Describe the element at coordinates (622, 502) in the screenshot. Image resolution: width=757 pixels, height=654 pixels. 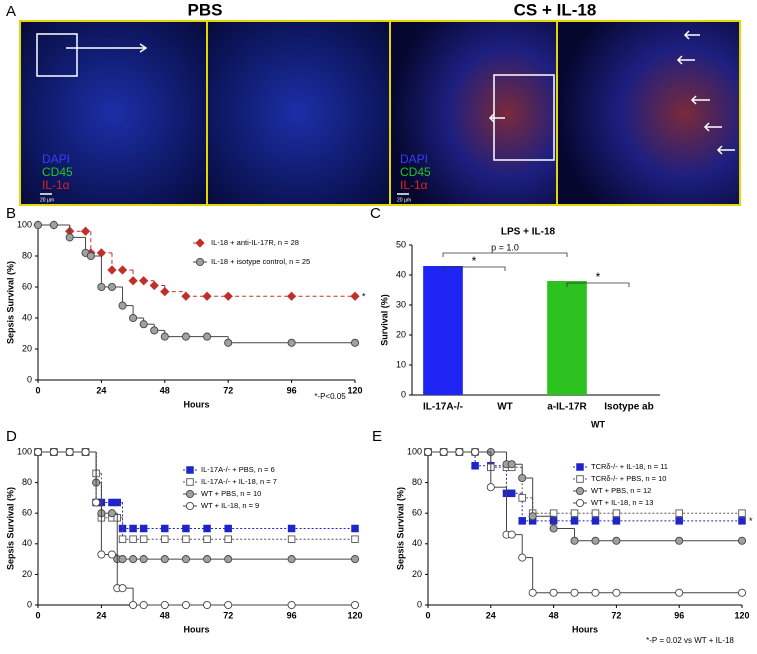
I see `legend-label: WT + IL-18, n = 13` at that location.